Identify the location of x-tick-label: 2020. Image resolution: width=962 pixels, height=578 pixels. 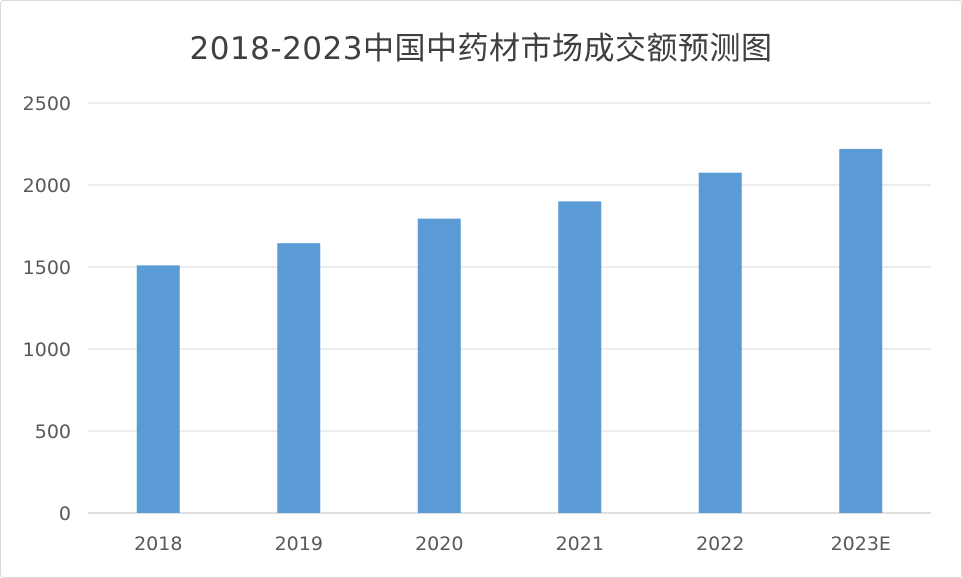
(439, 544).